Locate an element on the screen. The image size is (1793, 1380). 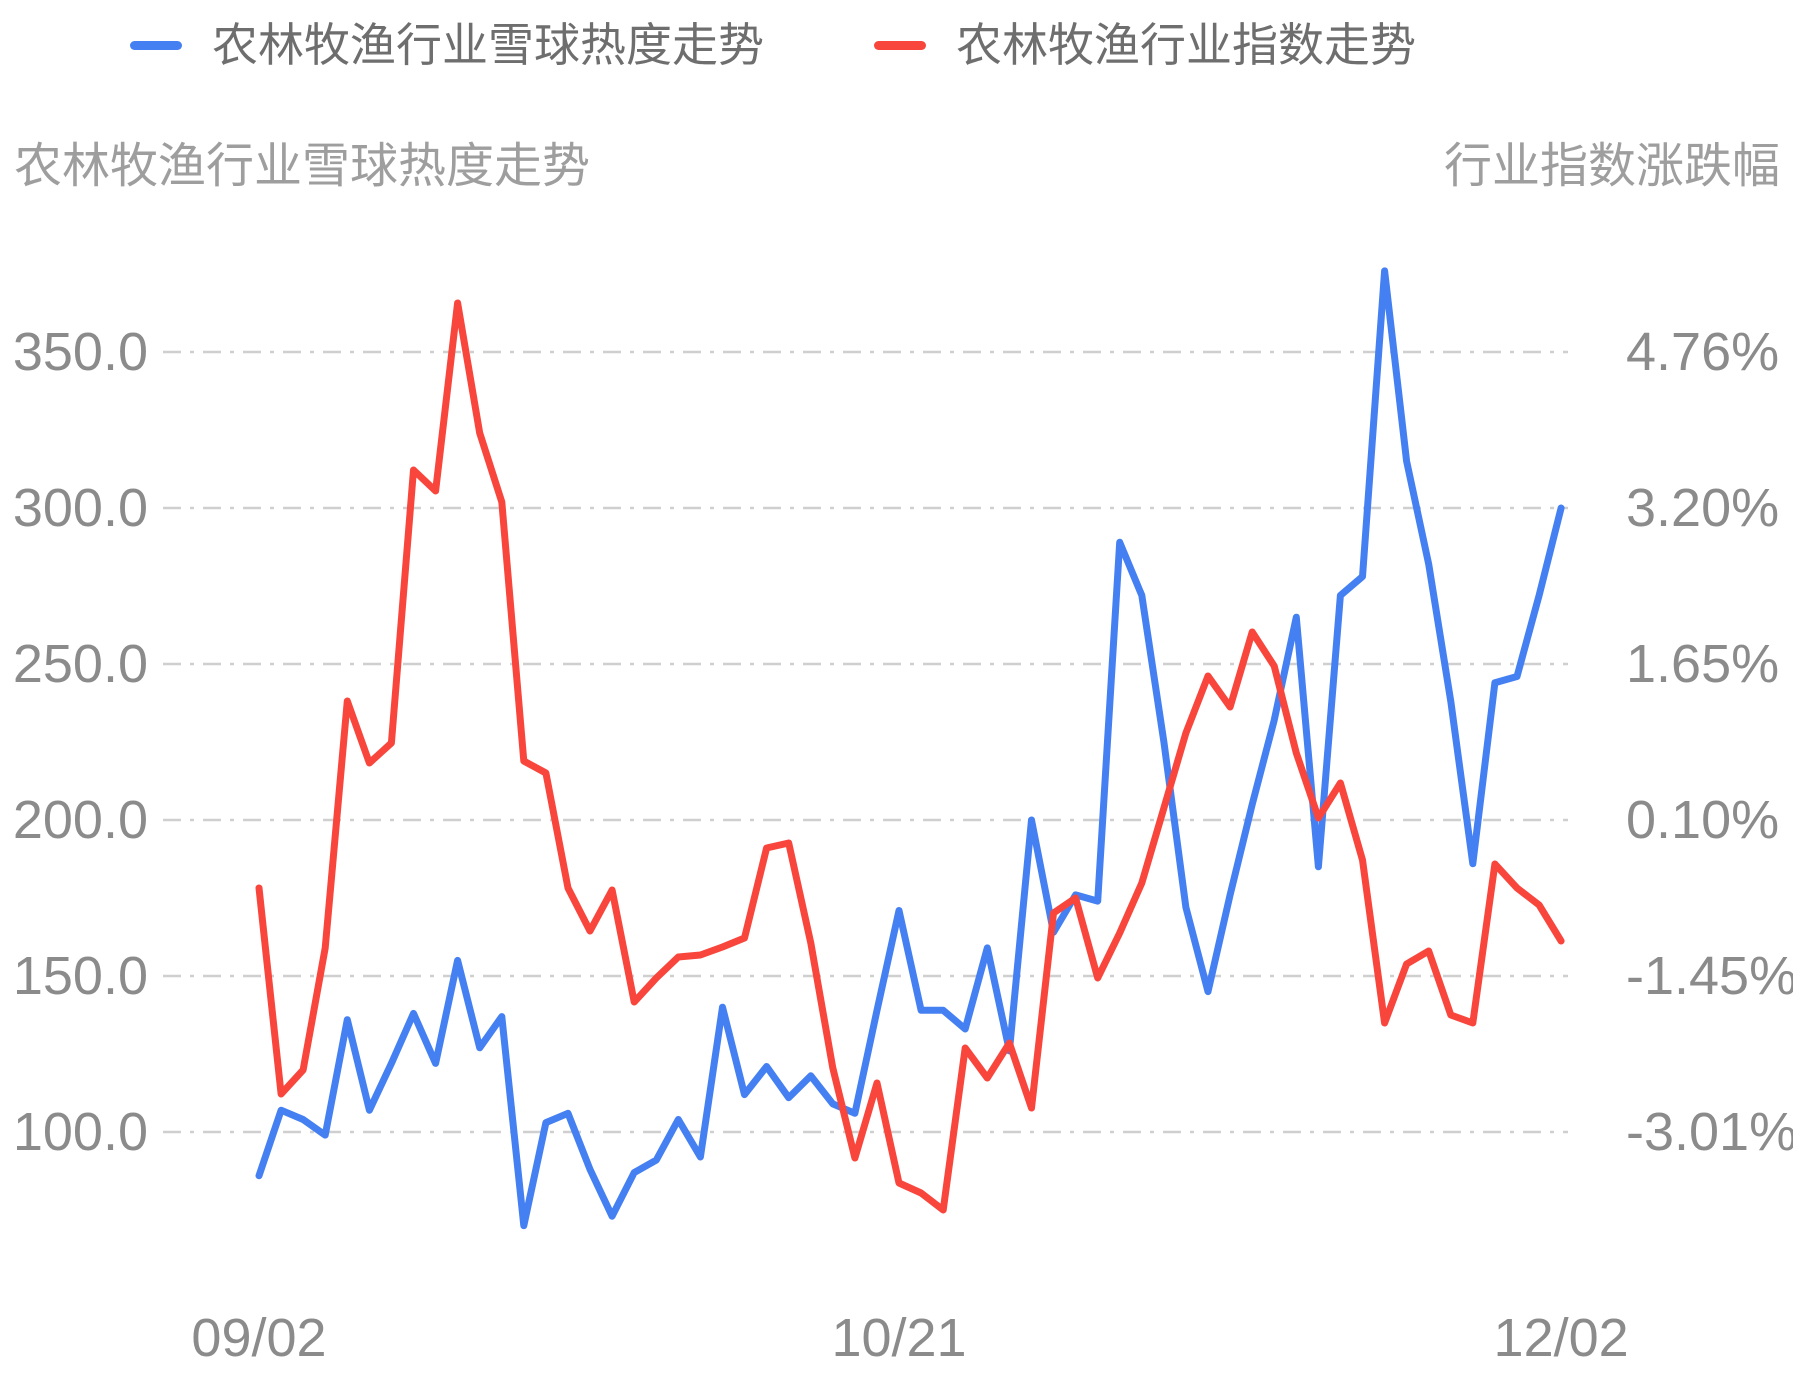
legend-marker-heat-icon is located at coordinates (156, 45).